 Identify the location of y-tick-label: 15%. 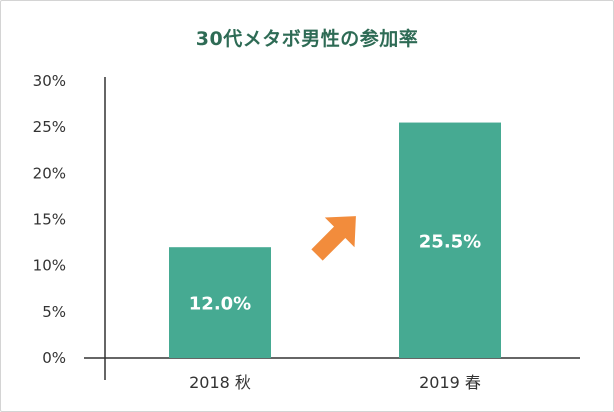
(49, 220).